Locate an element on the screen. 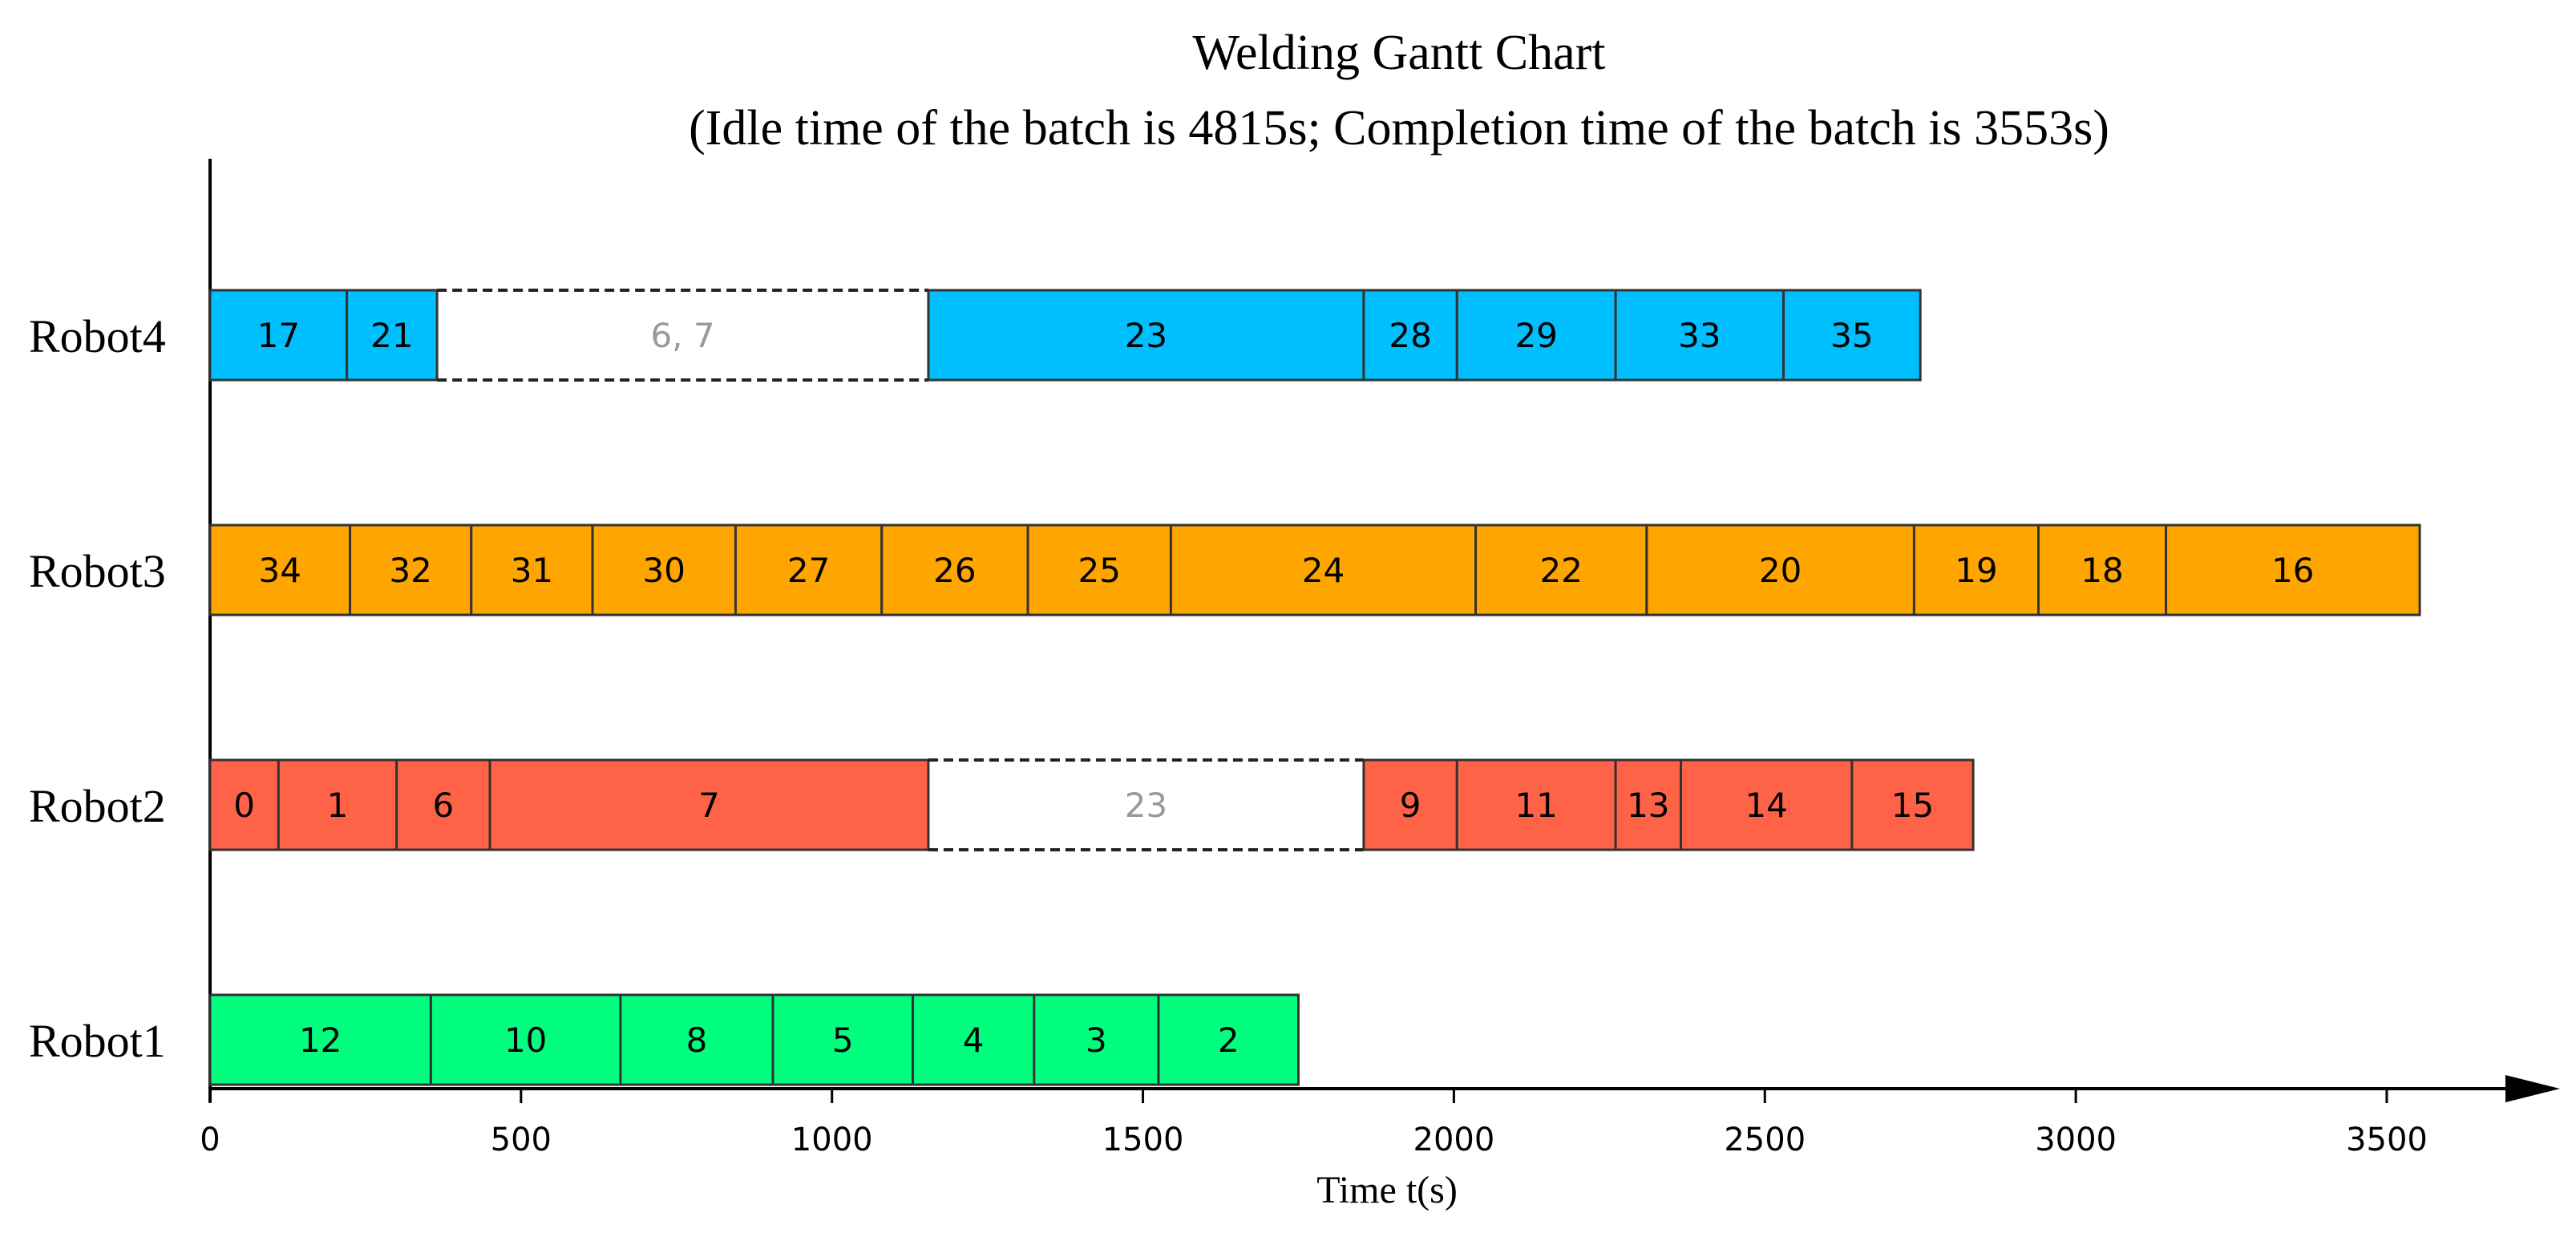  task-label: 1 is located at coordinates (338, 806).